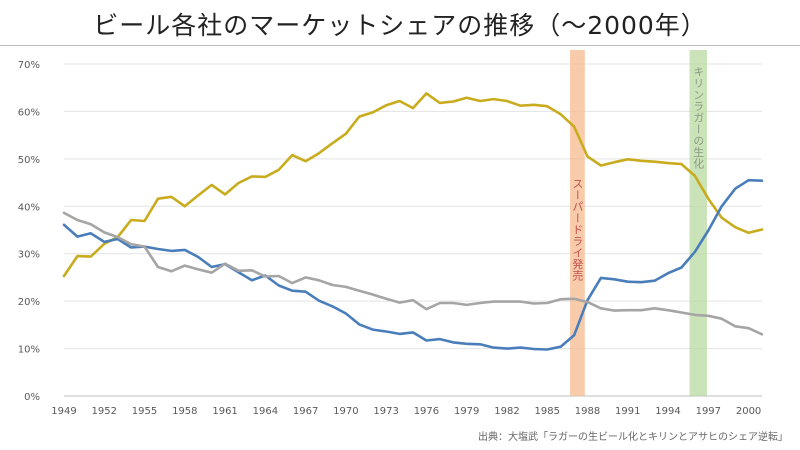 The width and height of the screenshot is (800, 450). Describe the element at coordinates (748, 411) in the screenshot. I see `x-tick-label: 2000` at that location.